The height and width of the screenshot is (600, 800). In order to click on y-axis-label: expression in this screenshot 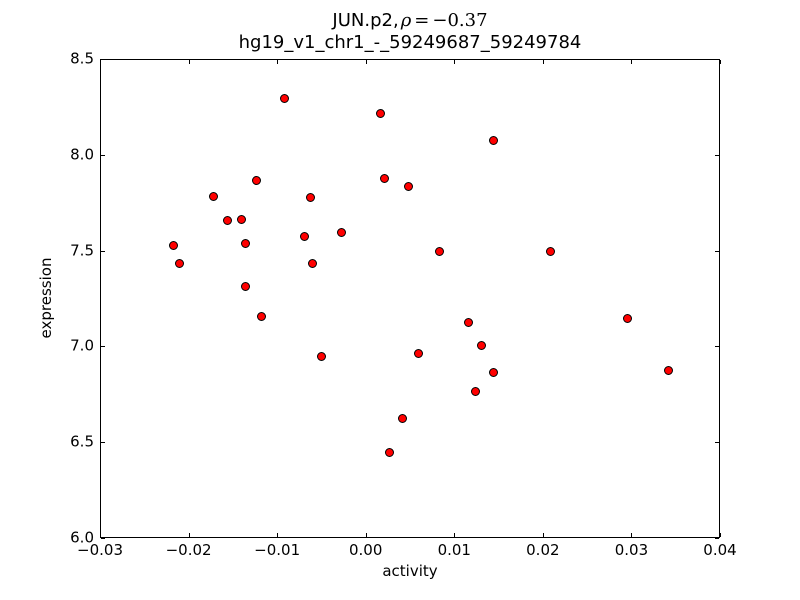, I will do `click(46, 298)`.